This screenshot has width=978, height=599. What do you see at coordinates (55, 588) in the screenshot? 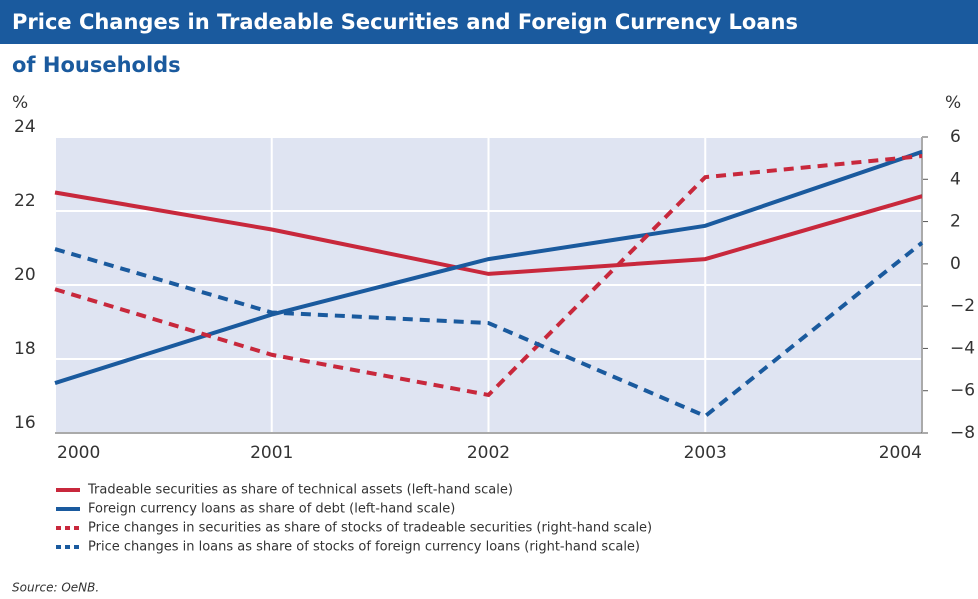
I see `source: Source: OeNB.` at bounding box center [55, 588].